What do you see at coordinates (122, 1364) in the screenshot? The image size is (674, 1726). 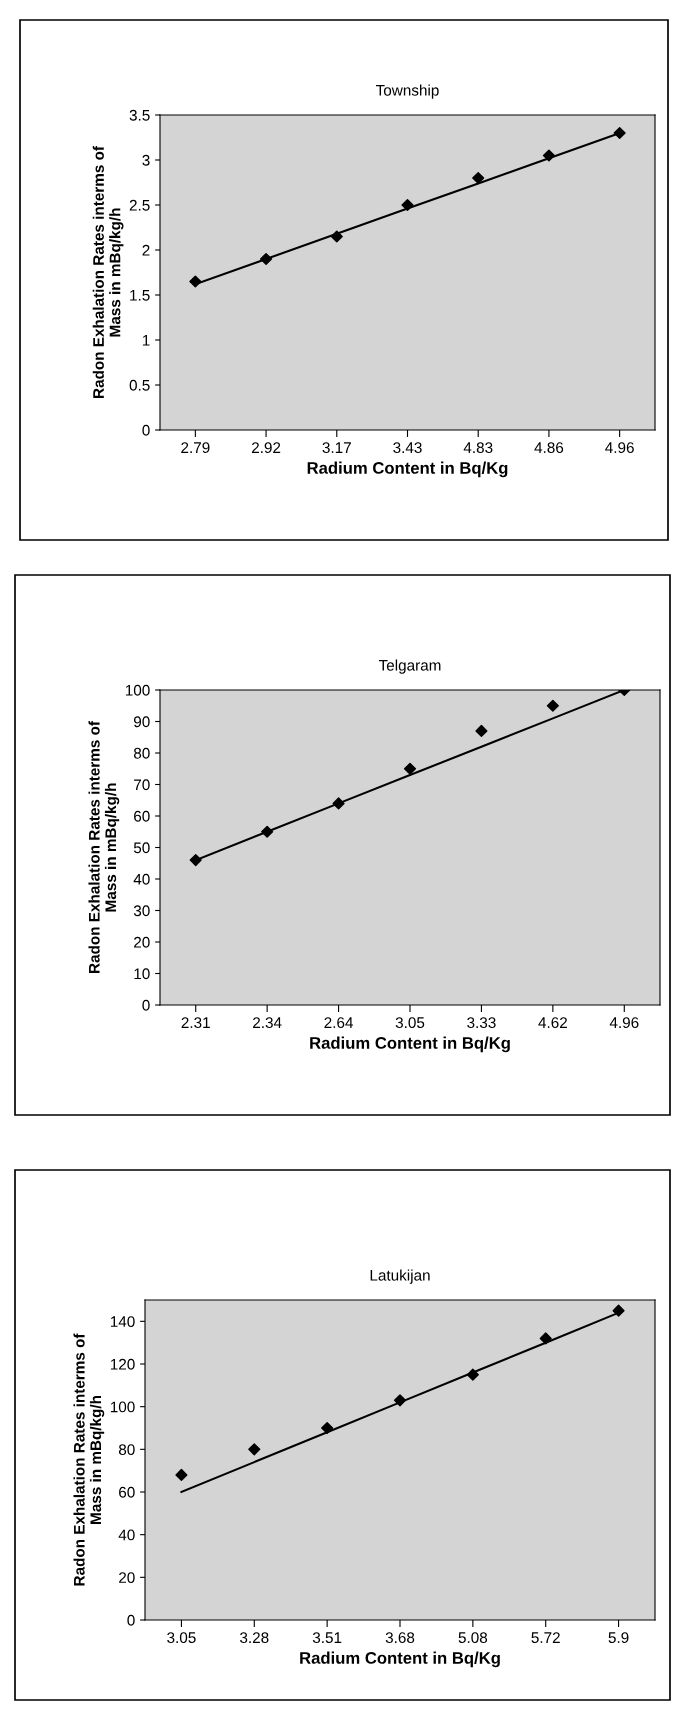 I see `y-tick-label: 120` at bounding box center [122, 1364].